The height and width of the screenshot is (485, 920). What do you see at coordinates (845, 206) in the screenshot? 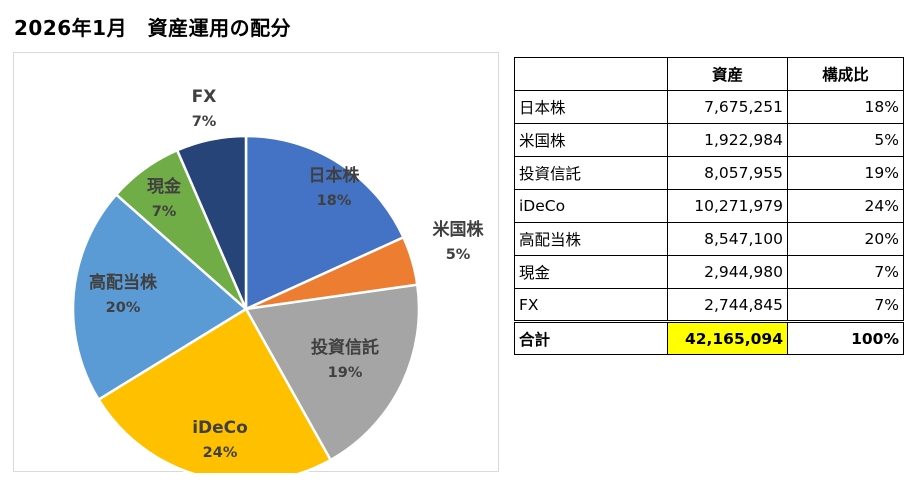
I see `row-ratio: 24%` at bounding box center [845, 206].